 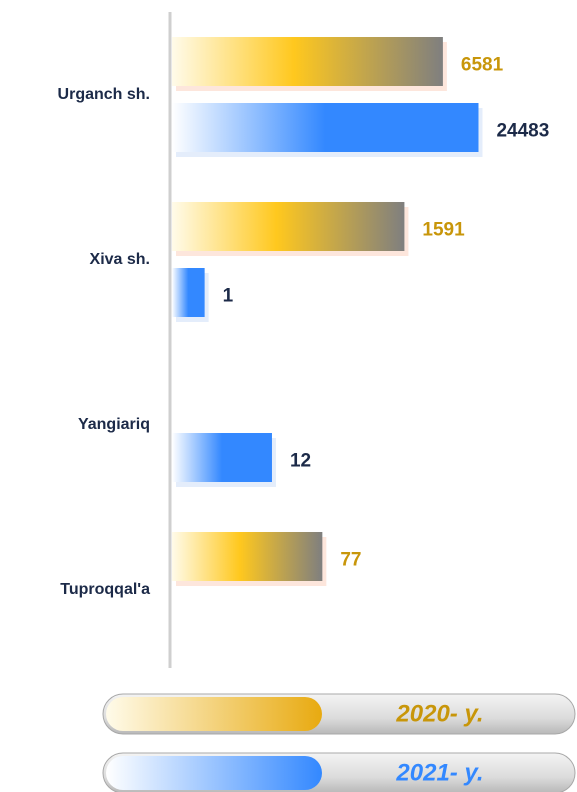 What do you see at coordinates (482, 65) in the screenshot?
I see `value-label: 6581` at bounding box center [482, 65].